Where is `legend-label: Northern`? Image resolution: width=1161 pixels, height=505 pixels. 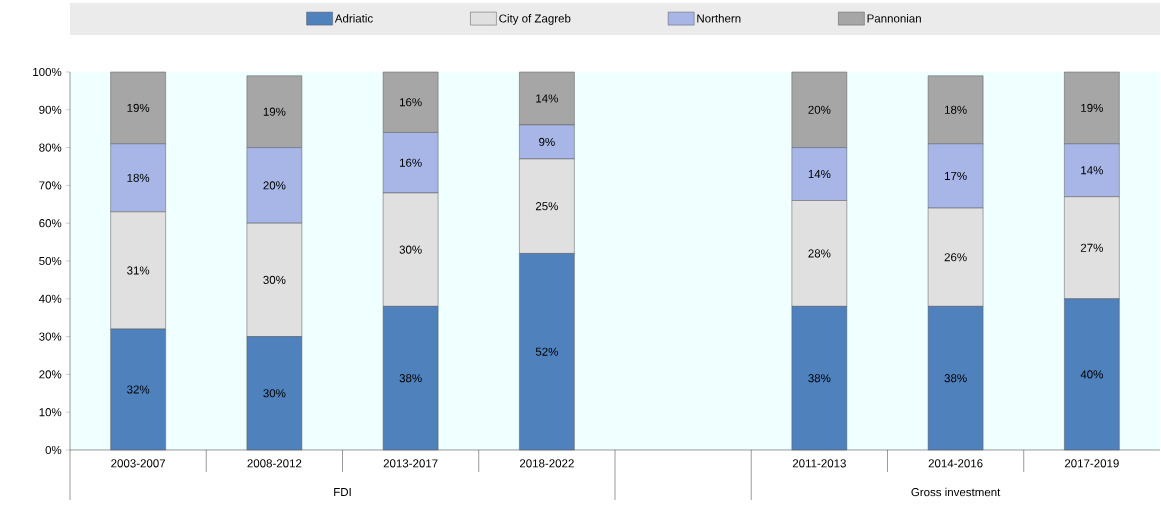 legend-label: Northern is located at coordinates (719, 18).